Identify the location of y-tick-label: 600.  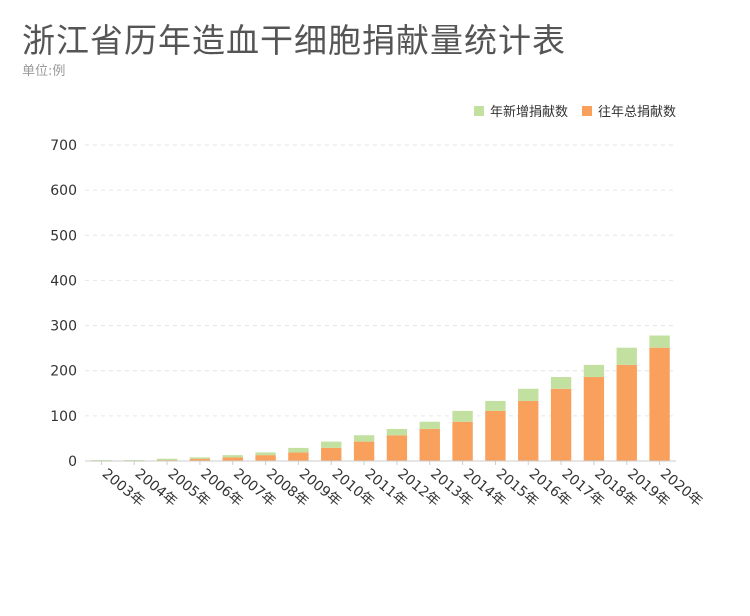
(63, 191).